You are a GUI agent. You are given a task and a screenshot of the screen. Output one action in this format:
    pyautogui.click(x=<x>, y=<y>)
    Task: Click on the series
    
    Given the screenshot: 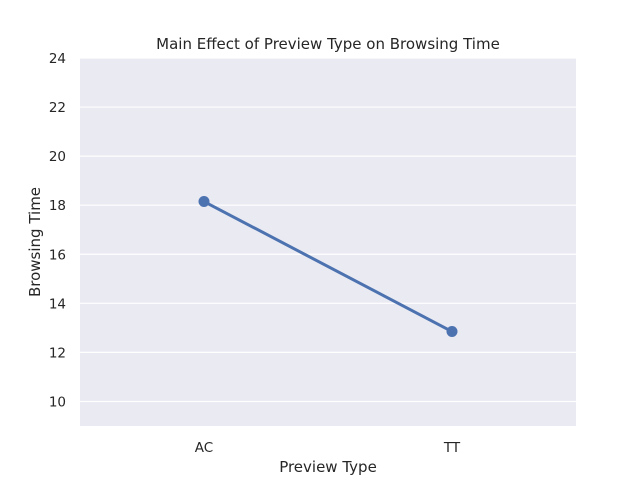 What is the action you would take?
    pyautogui.click(x=328, y=267)
    